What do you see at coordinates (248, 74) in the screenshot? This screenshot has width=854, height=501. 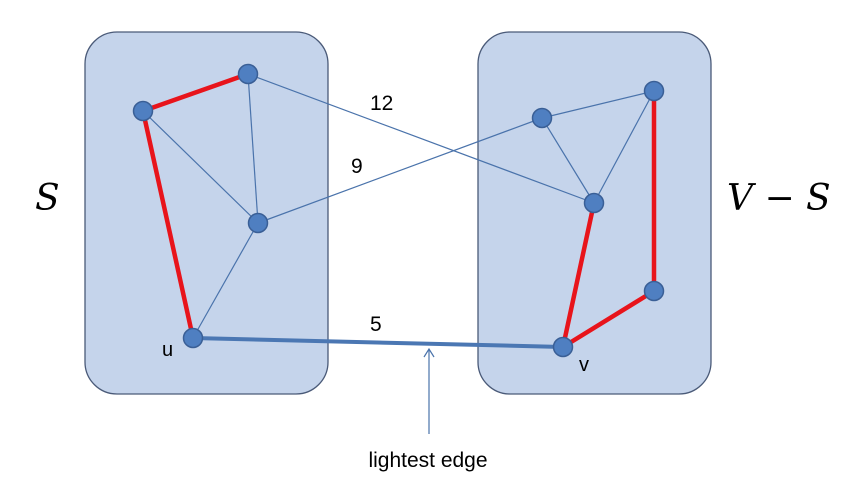 I see `node-b` at bounding box center [248, 74].